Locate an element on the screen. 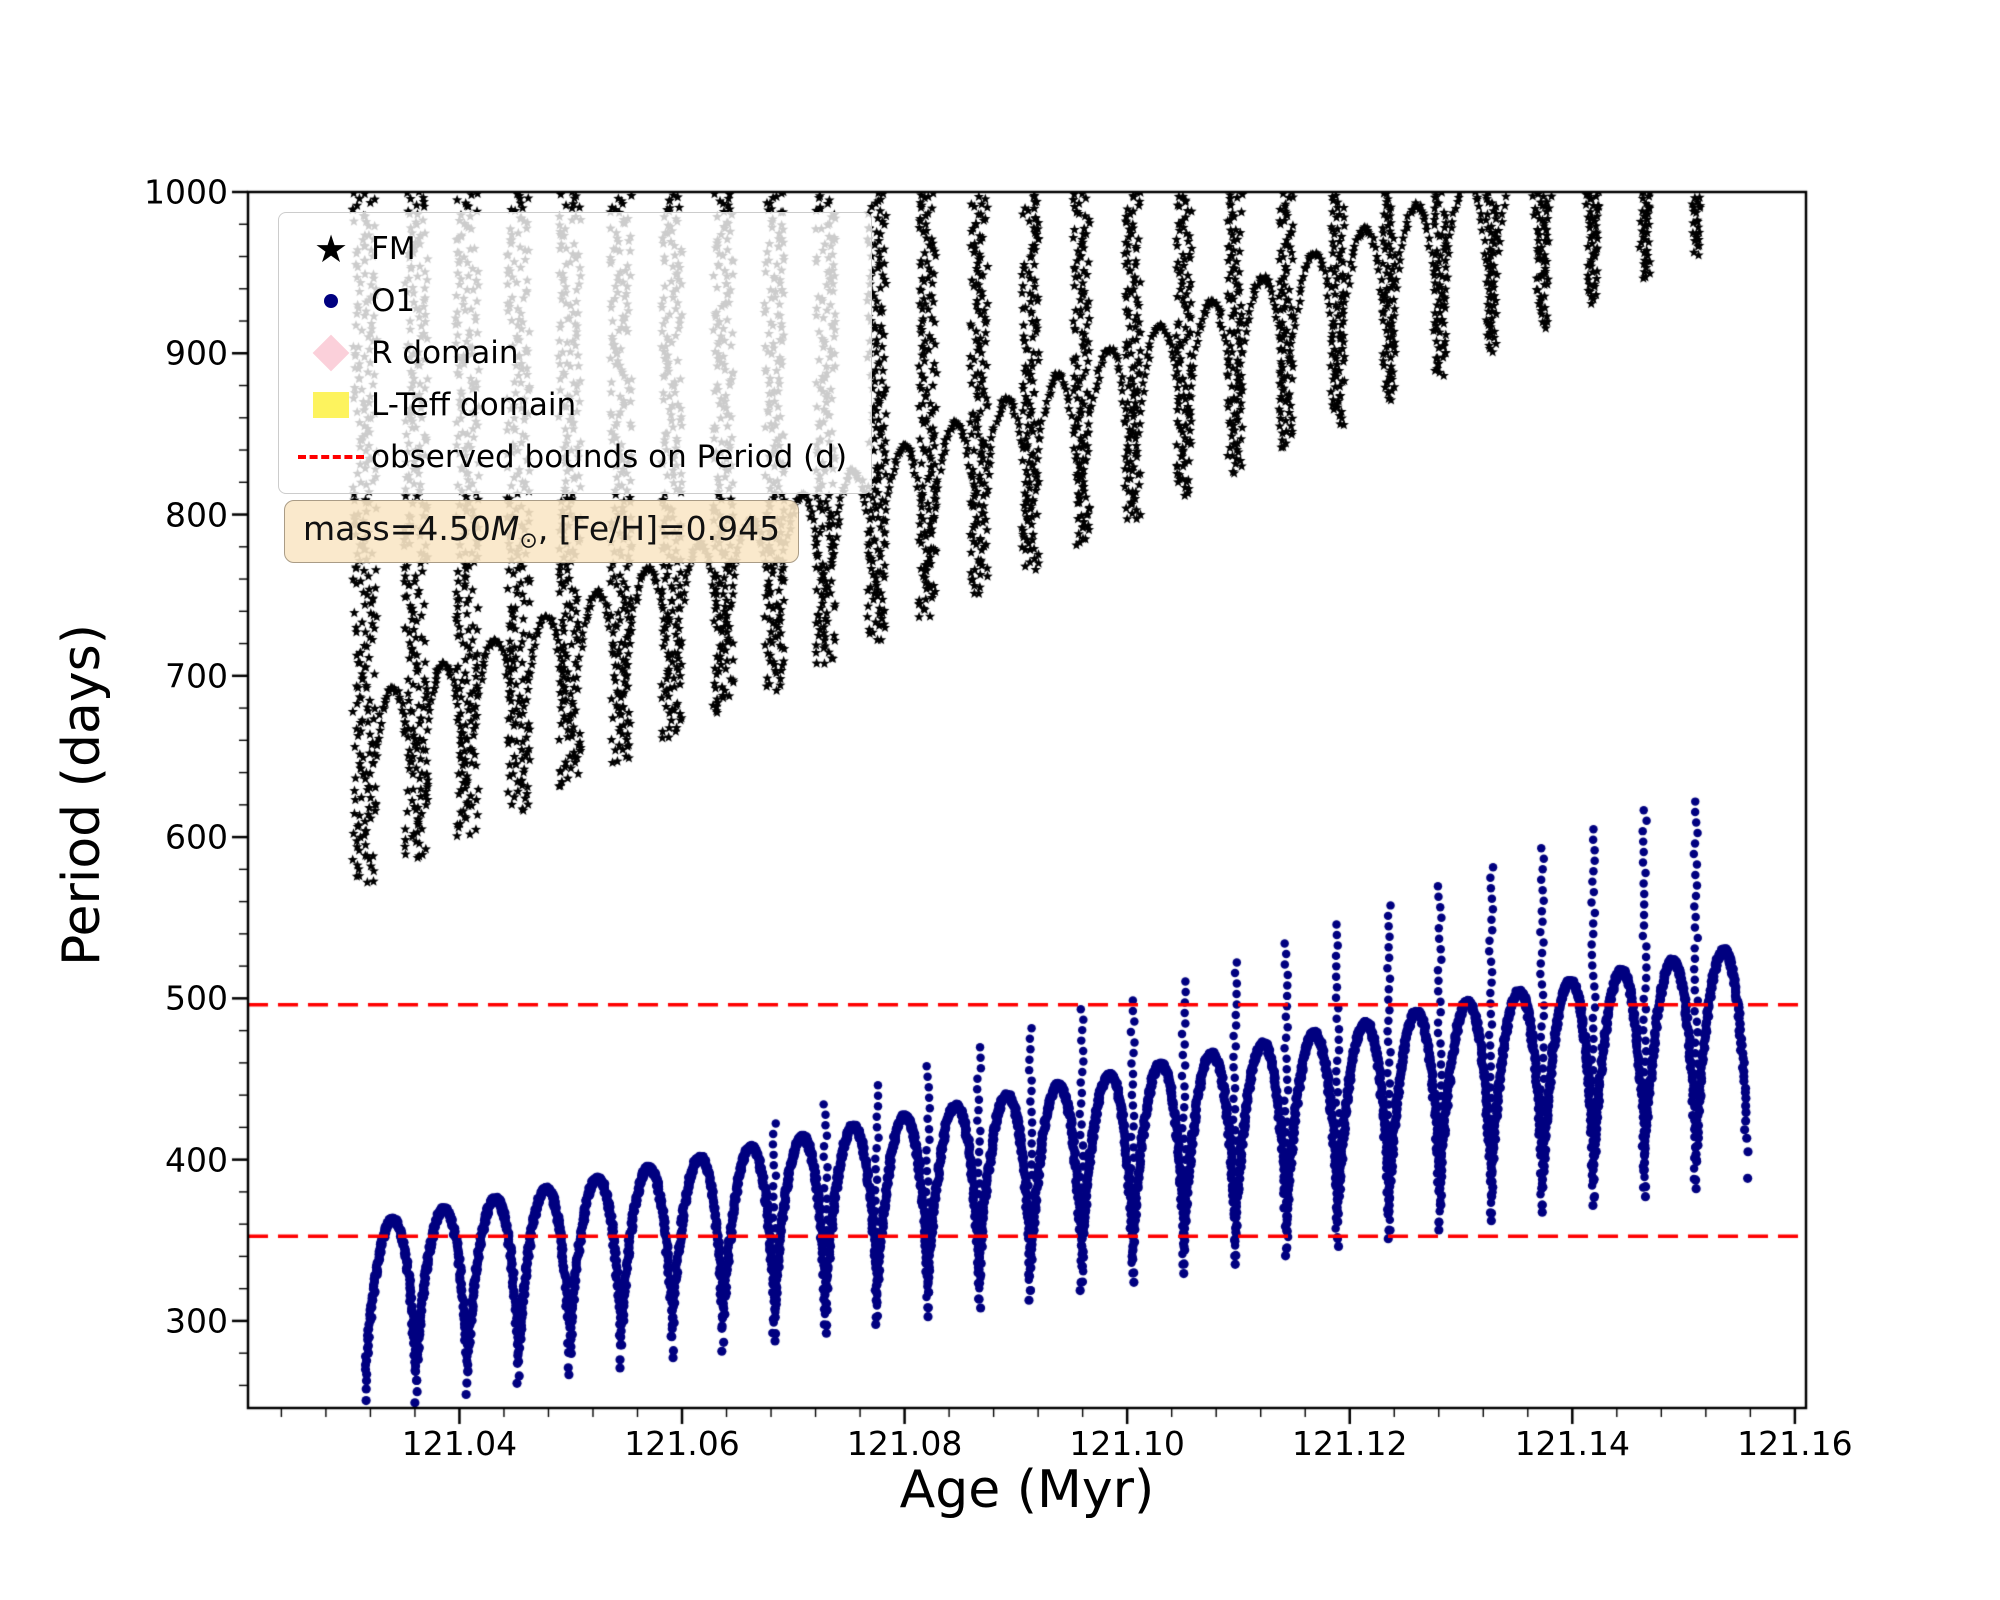 The height and width of the screenshot is (1600, 2000). legend-item: L-Teff domain is located at coordinates (569, 405).